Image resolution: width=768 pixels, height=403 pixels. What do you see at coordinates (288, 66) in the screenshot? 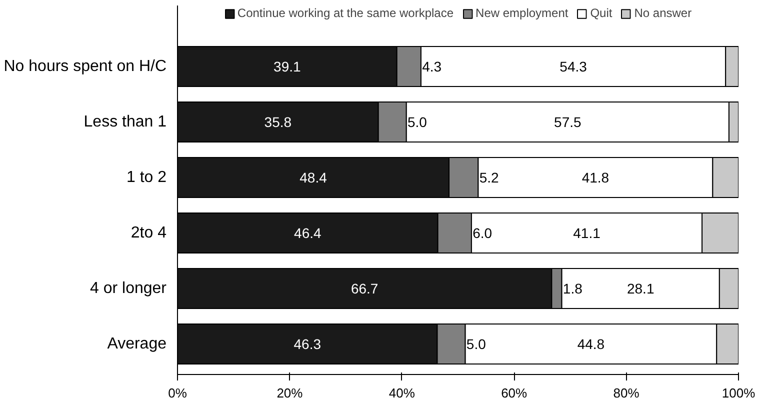
I see `data-label: 39.1` at bounding box center [288, 66].